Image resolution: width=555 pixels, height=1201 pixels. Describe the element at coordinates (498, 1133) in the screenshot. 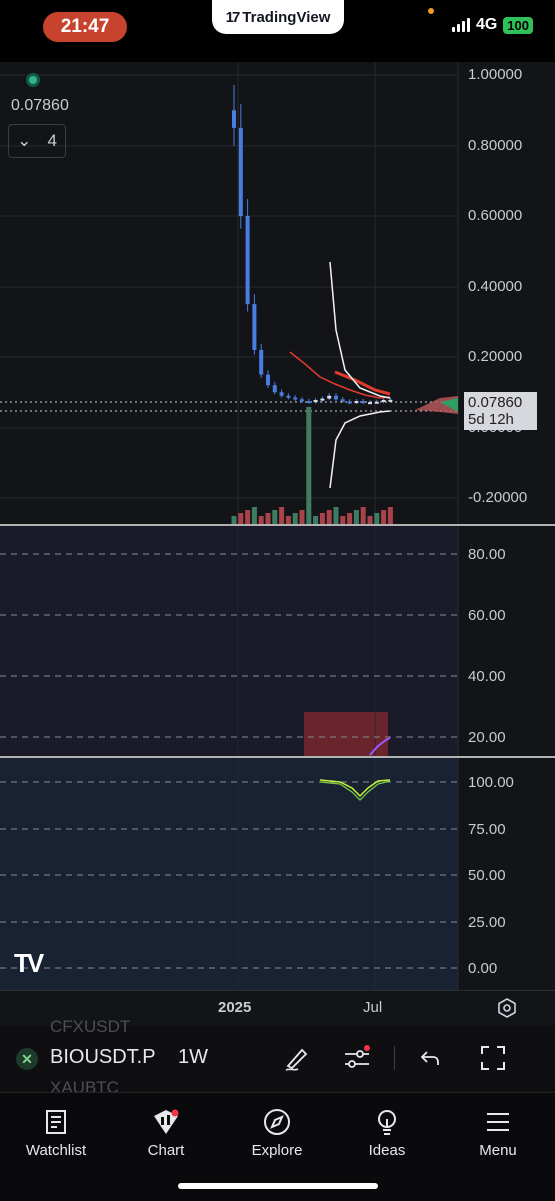

I see `tab-menu: Menu` at that location.